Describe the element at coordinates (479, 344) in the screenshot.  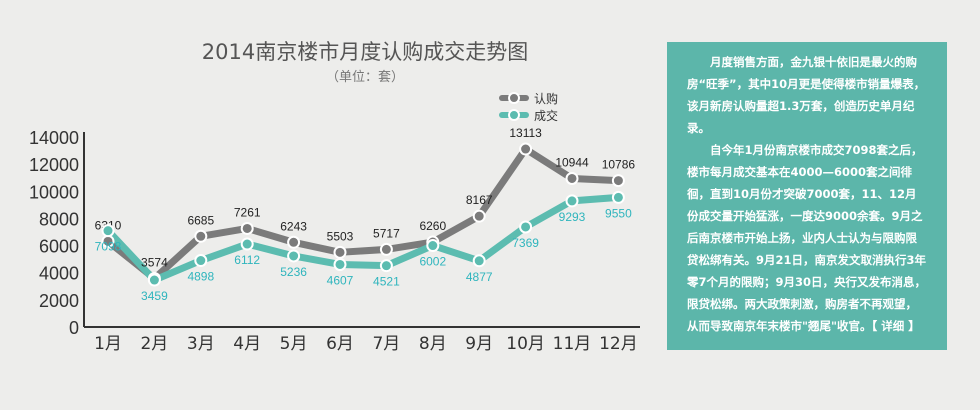
I see `x-tick-label: 9月` at that location.